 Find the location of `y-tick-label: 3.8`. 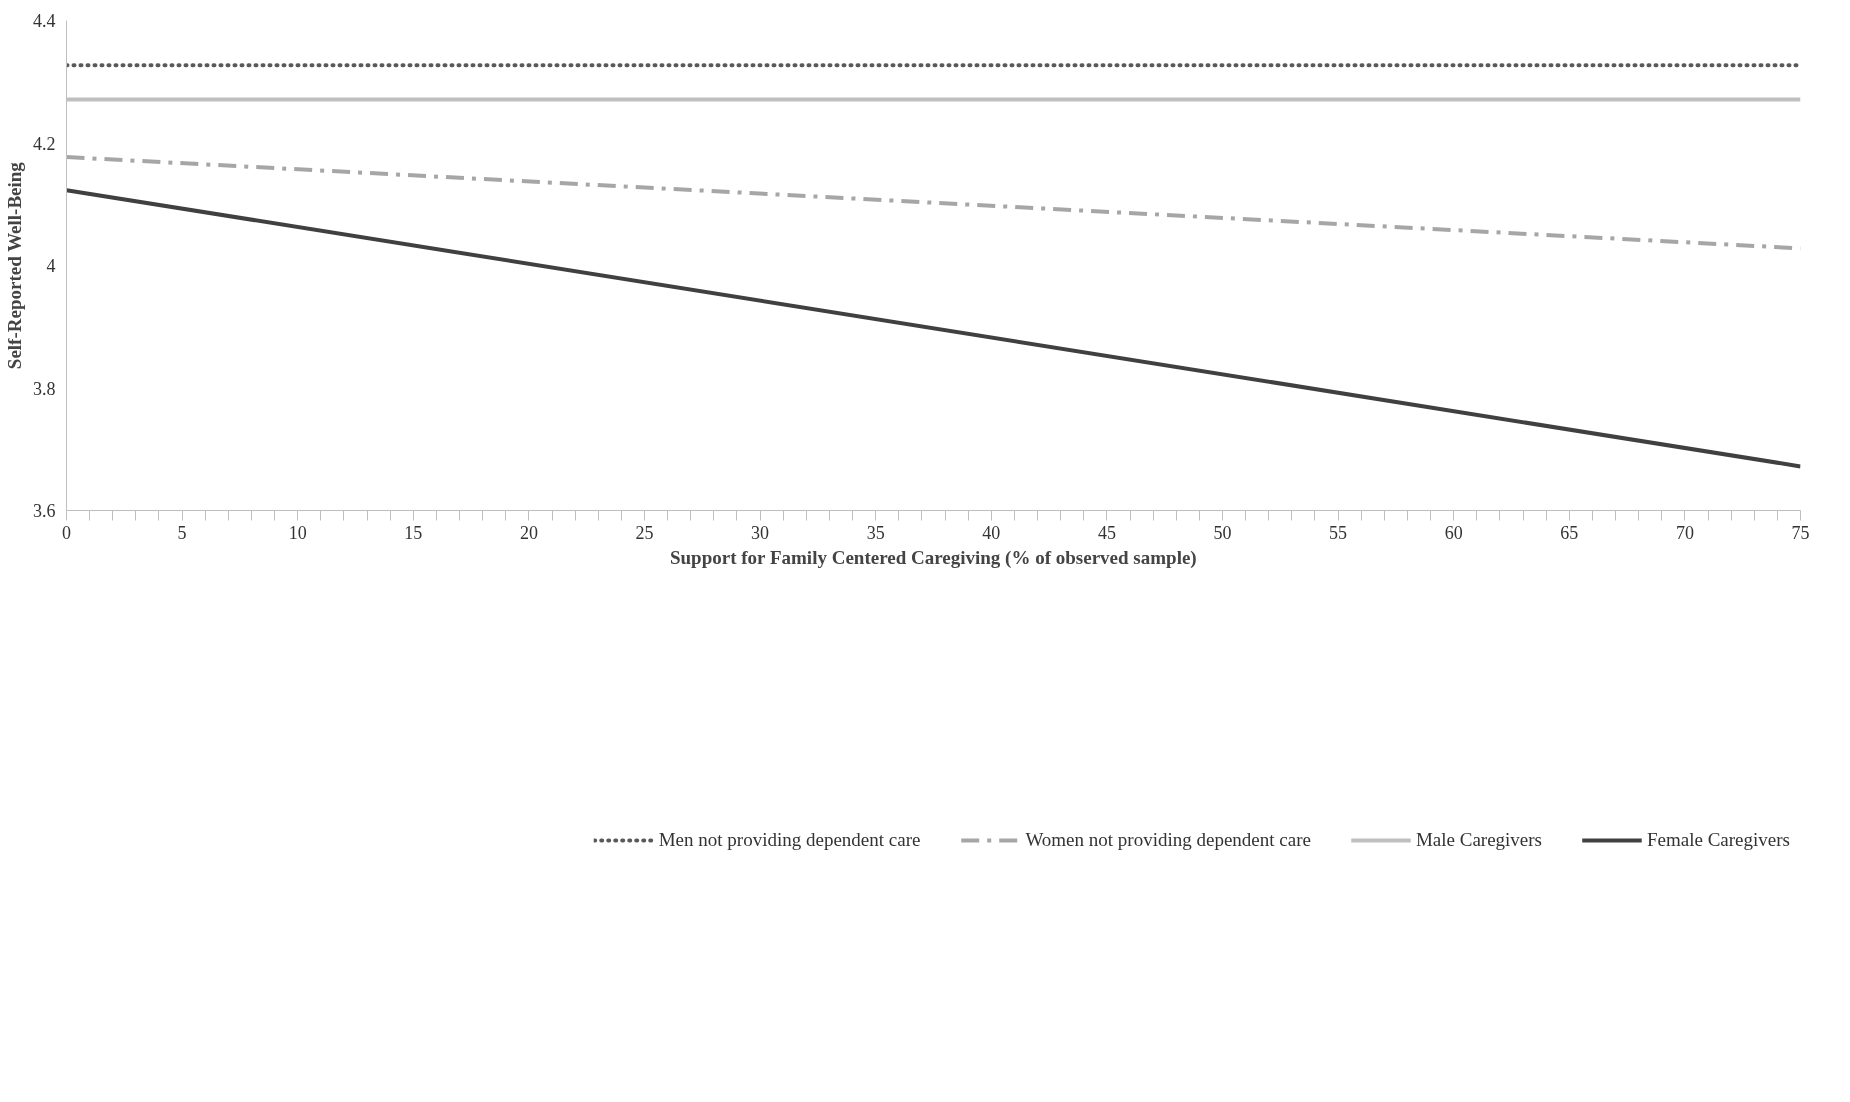

y-tick-label: 3.8 is located at coordinates (44, 388).